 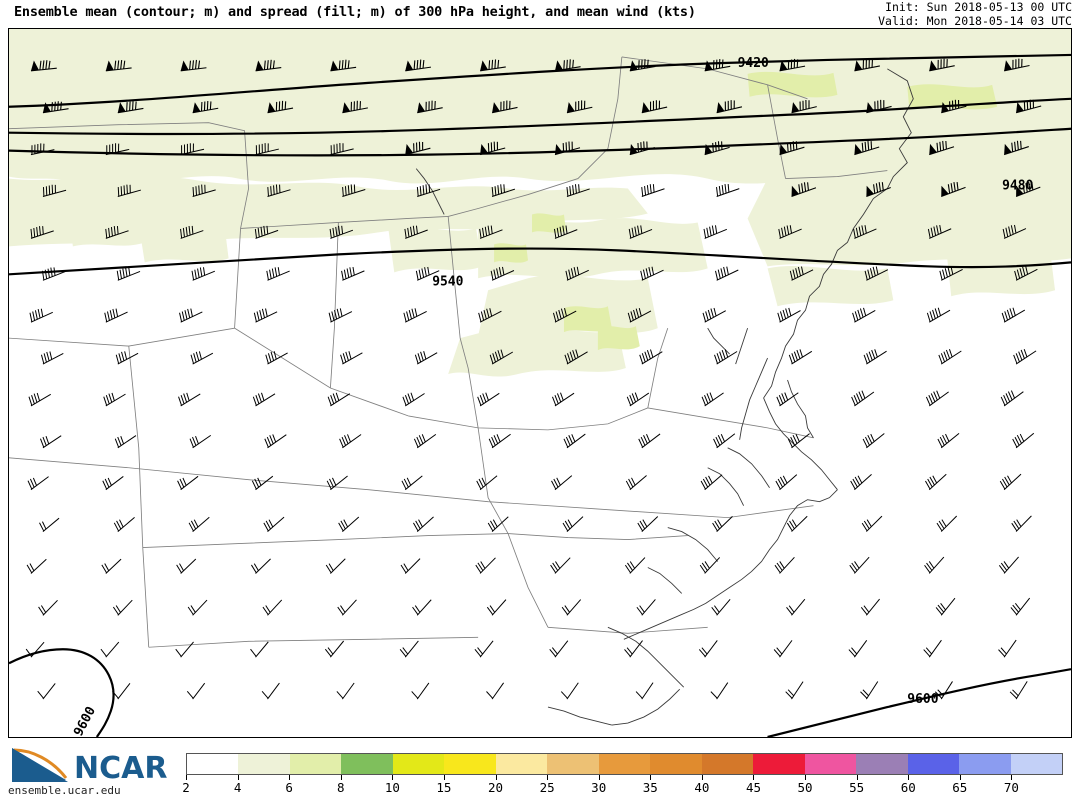 What do you see at coordinates (857, 787) in the screenshot?
I see `colorbar-tick-label: 55` at bounding box center [857, 787].